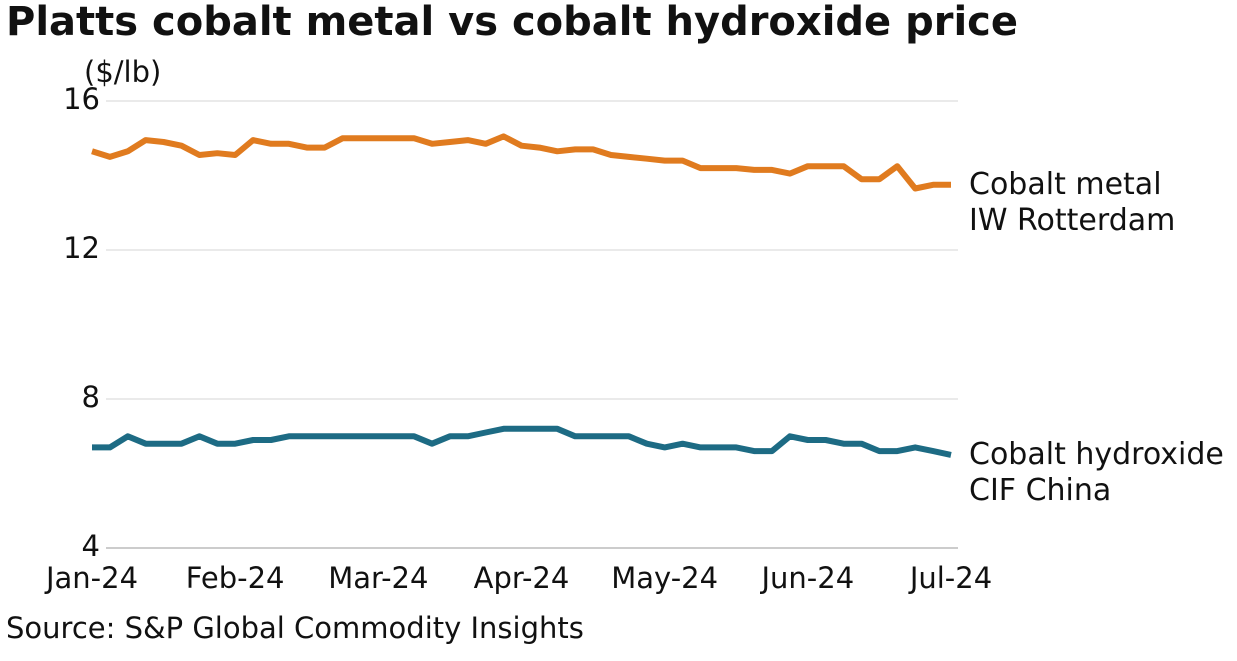 The width and height of the screenshot is (1237, 661). What do you see at coordinates (378, 578) in the screenshot?
I see `x-tick-label: Mar-24` at bounding box center [378, 578].